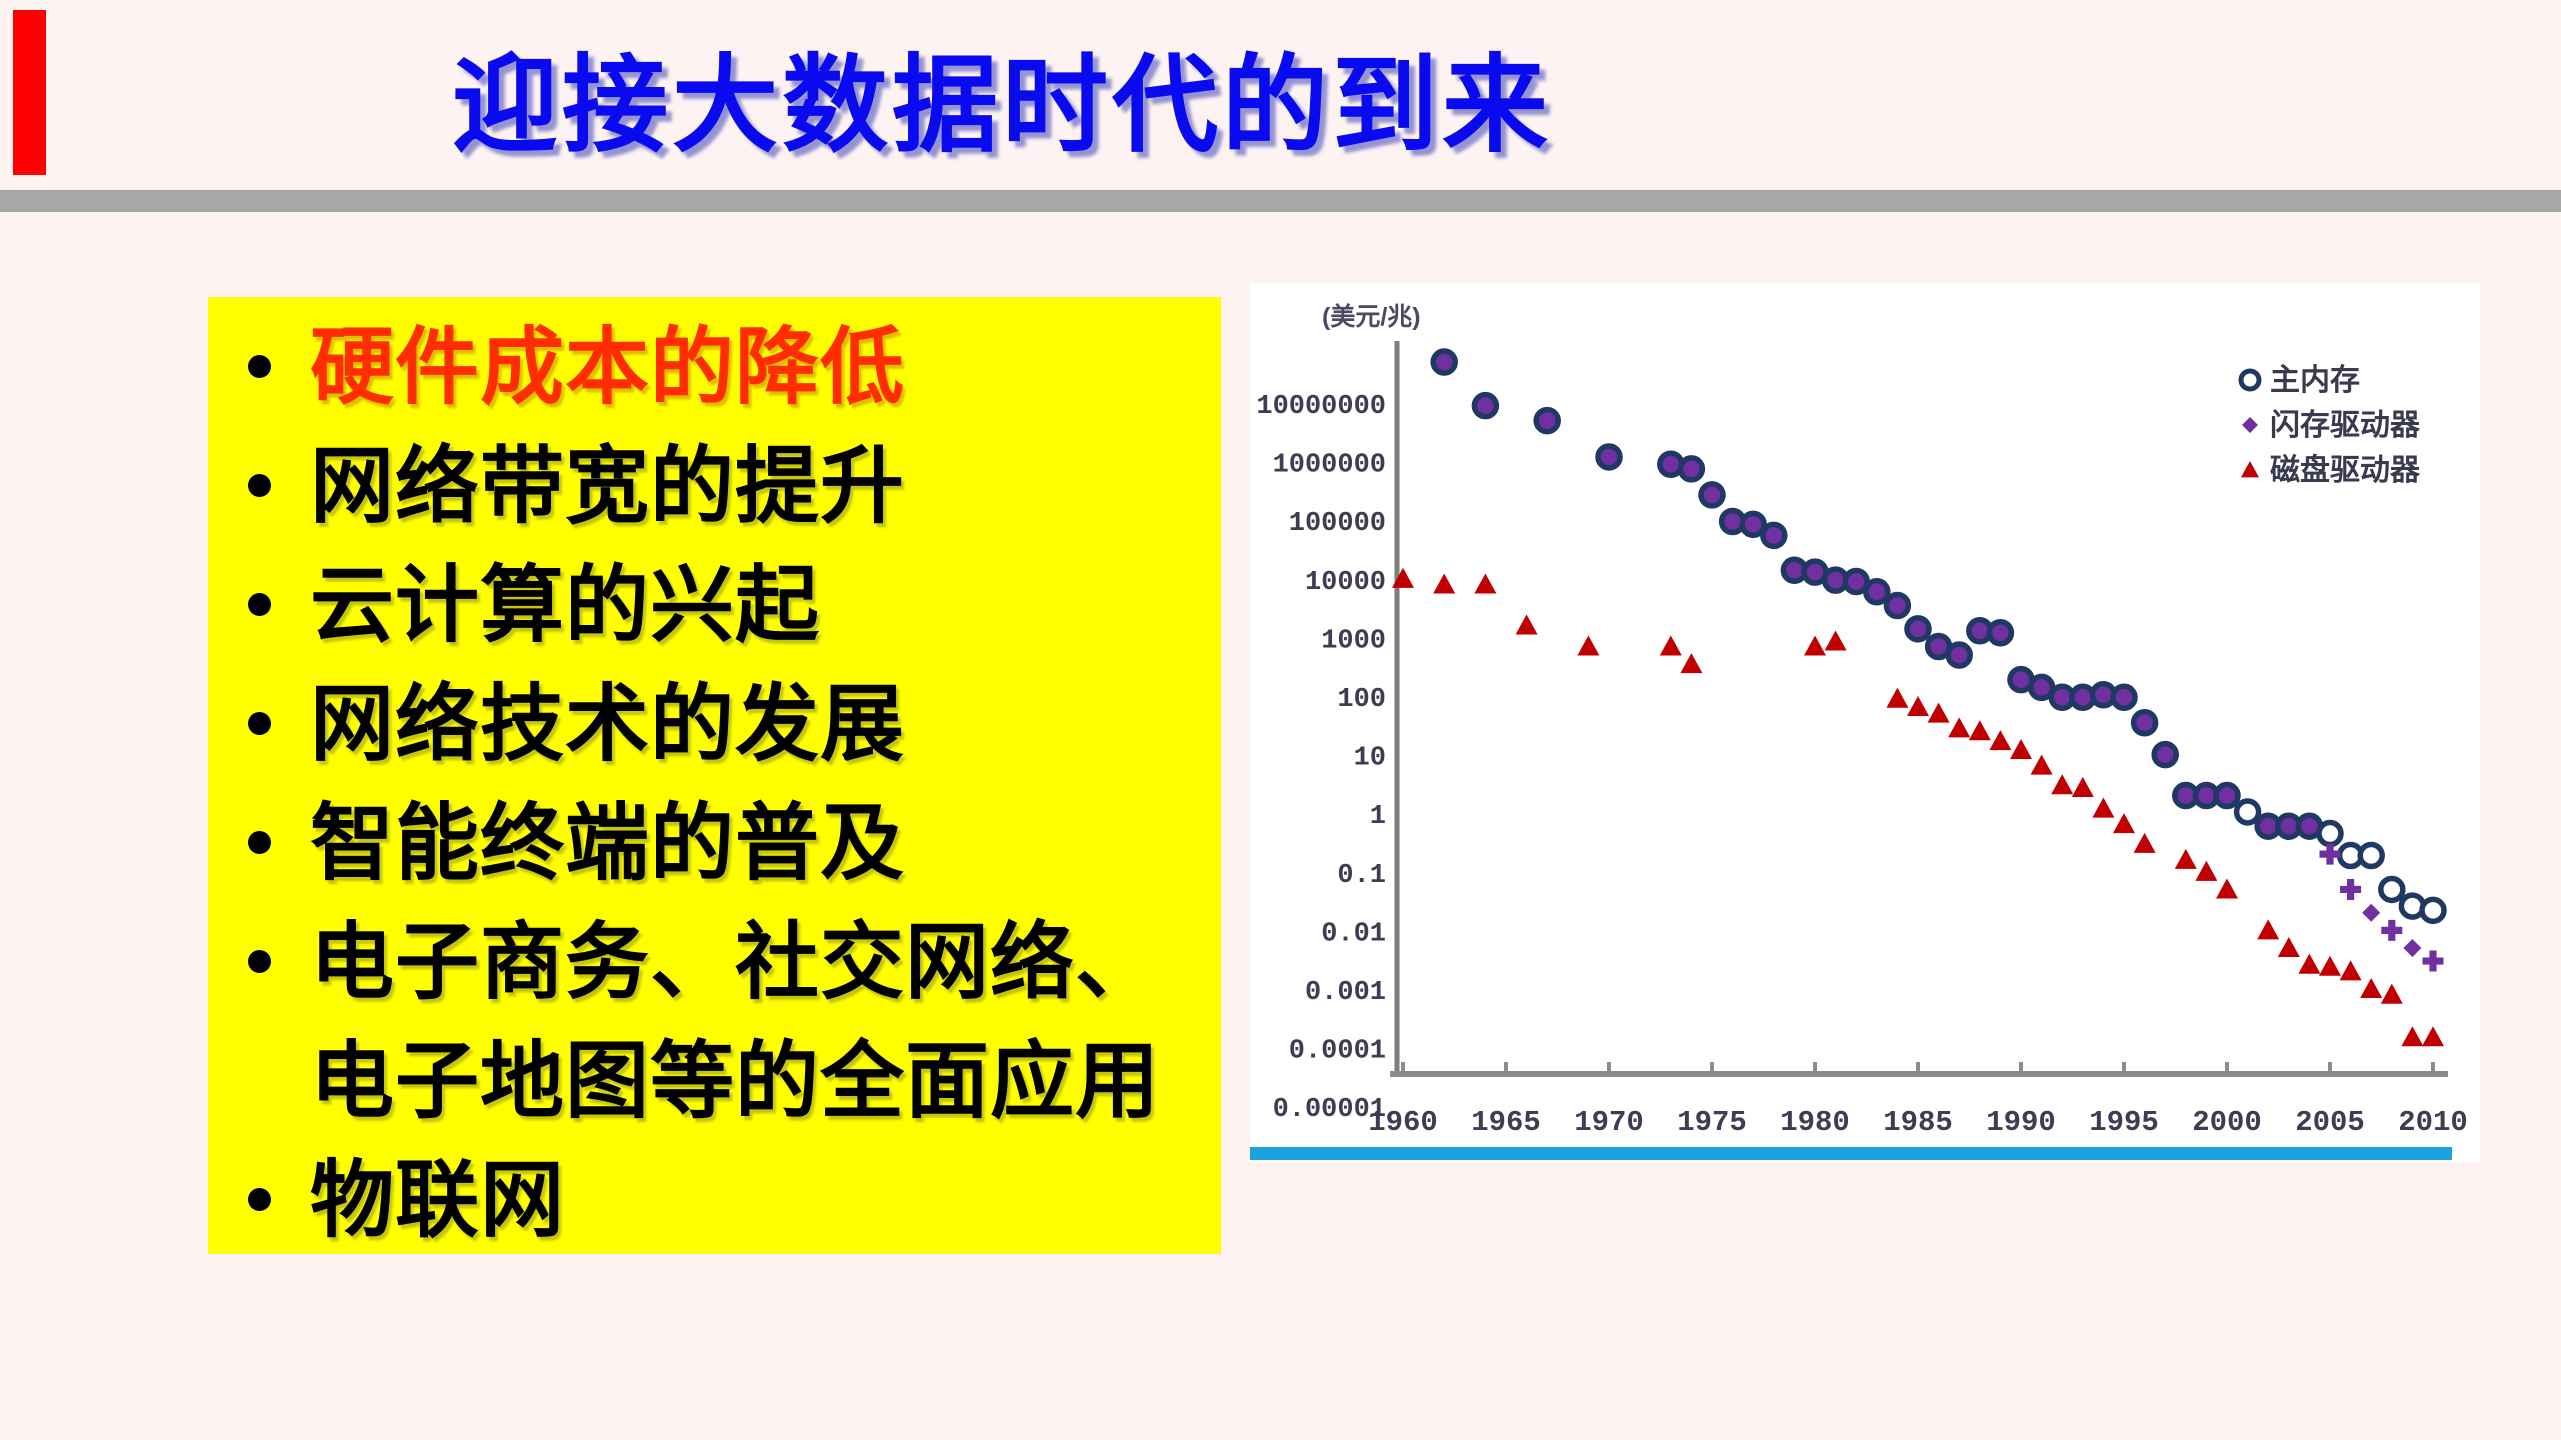  Describe the element at coordinates (29, 92) in the screenshot. I see `red-accent-bar` at that location.